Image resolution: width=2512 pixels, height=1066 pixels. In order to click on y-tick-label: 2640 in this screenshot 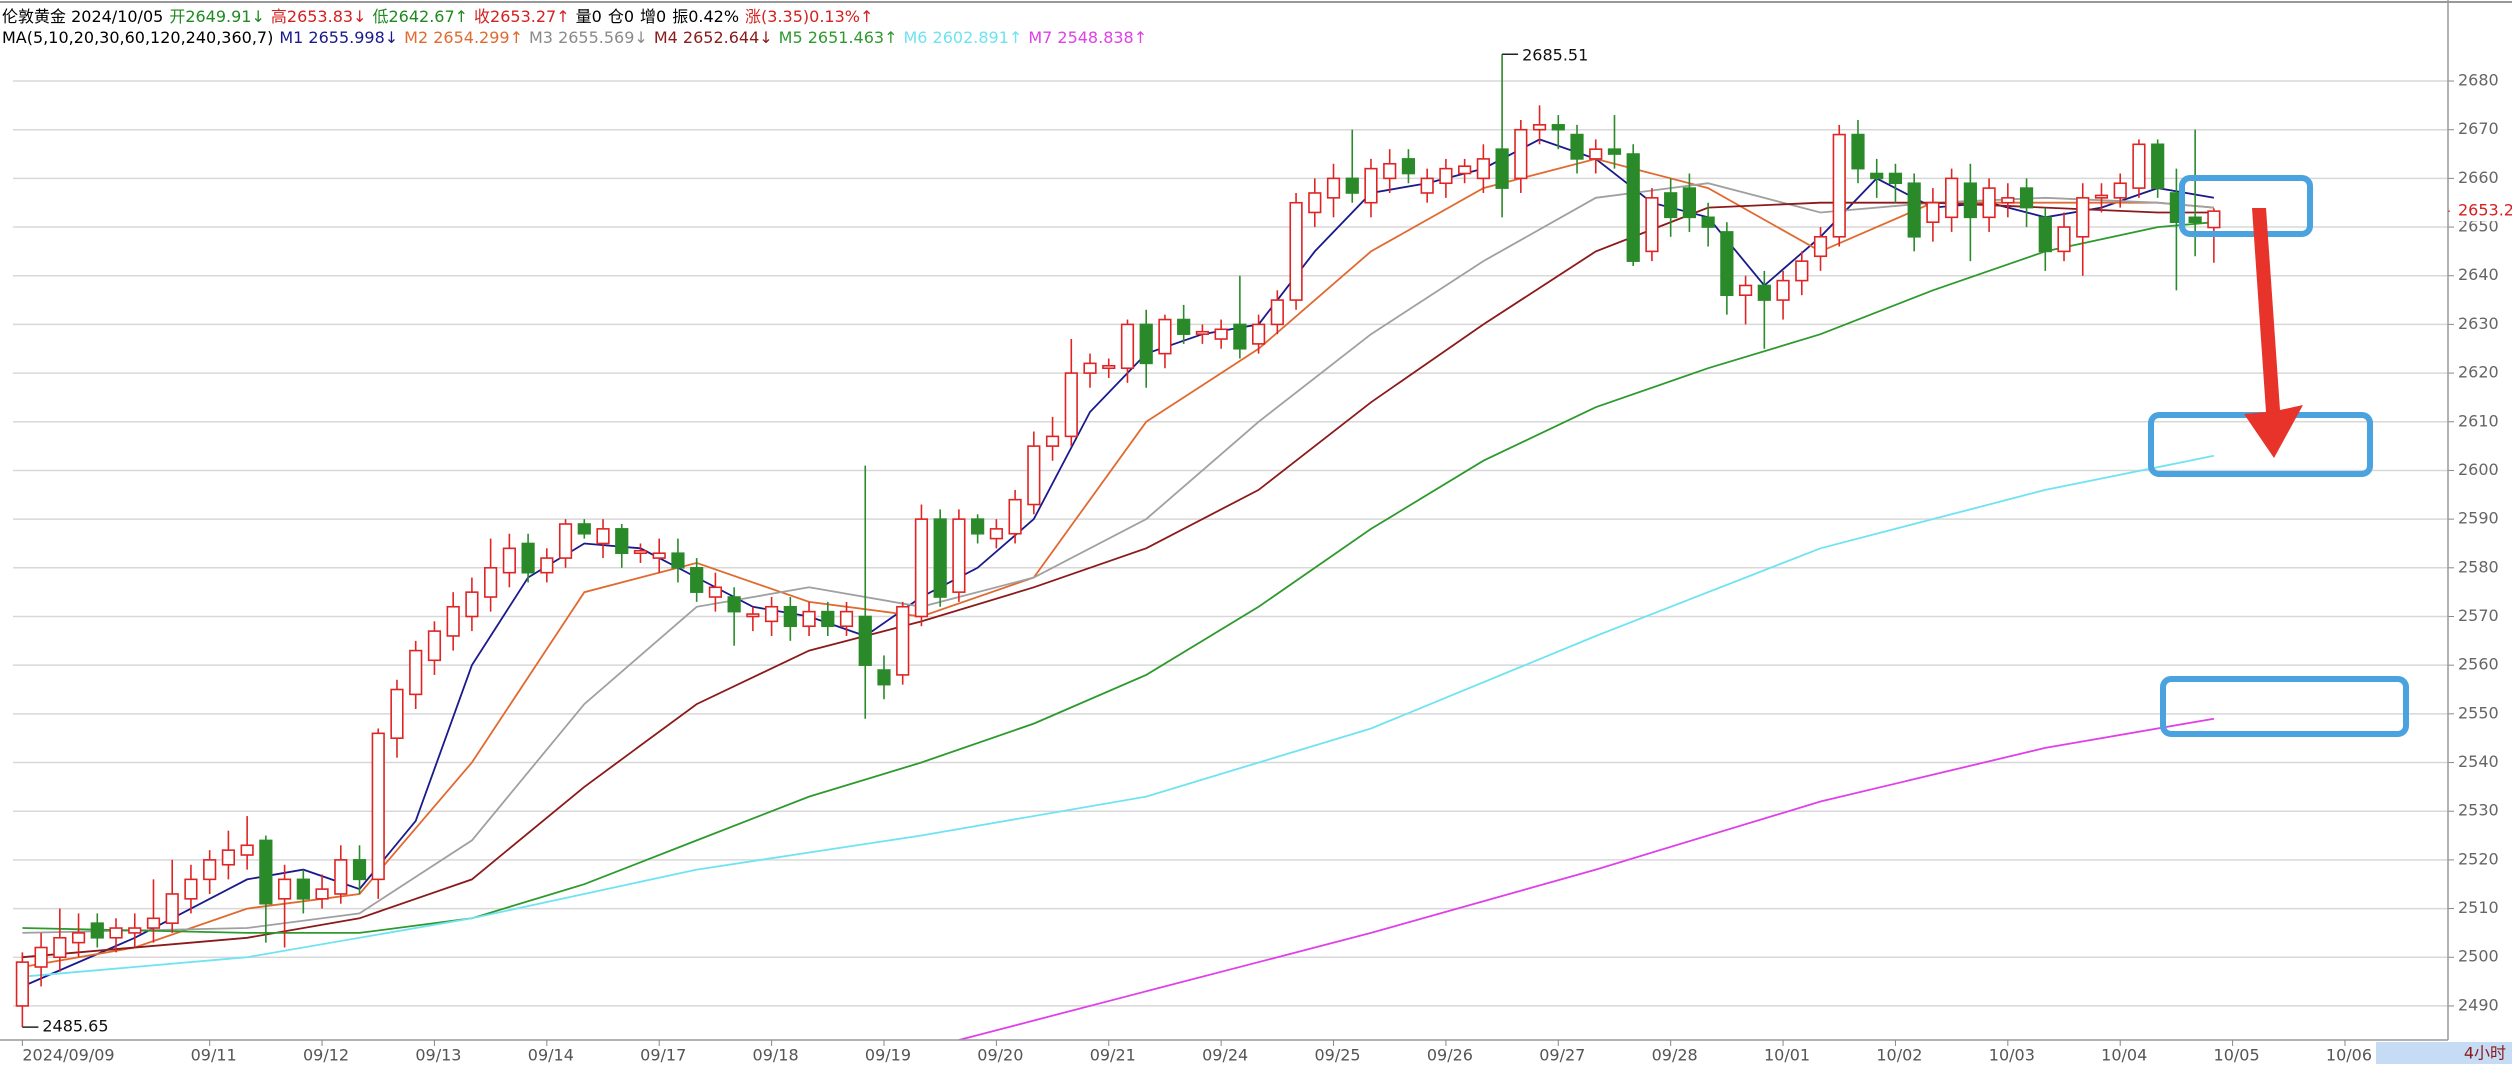, I will do `click(2478, 274)`.